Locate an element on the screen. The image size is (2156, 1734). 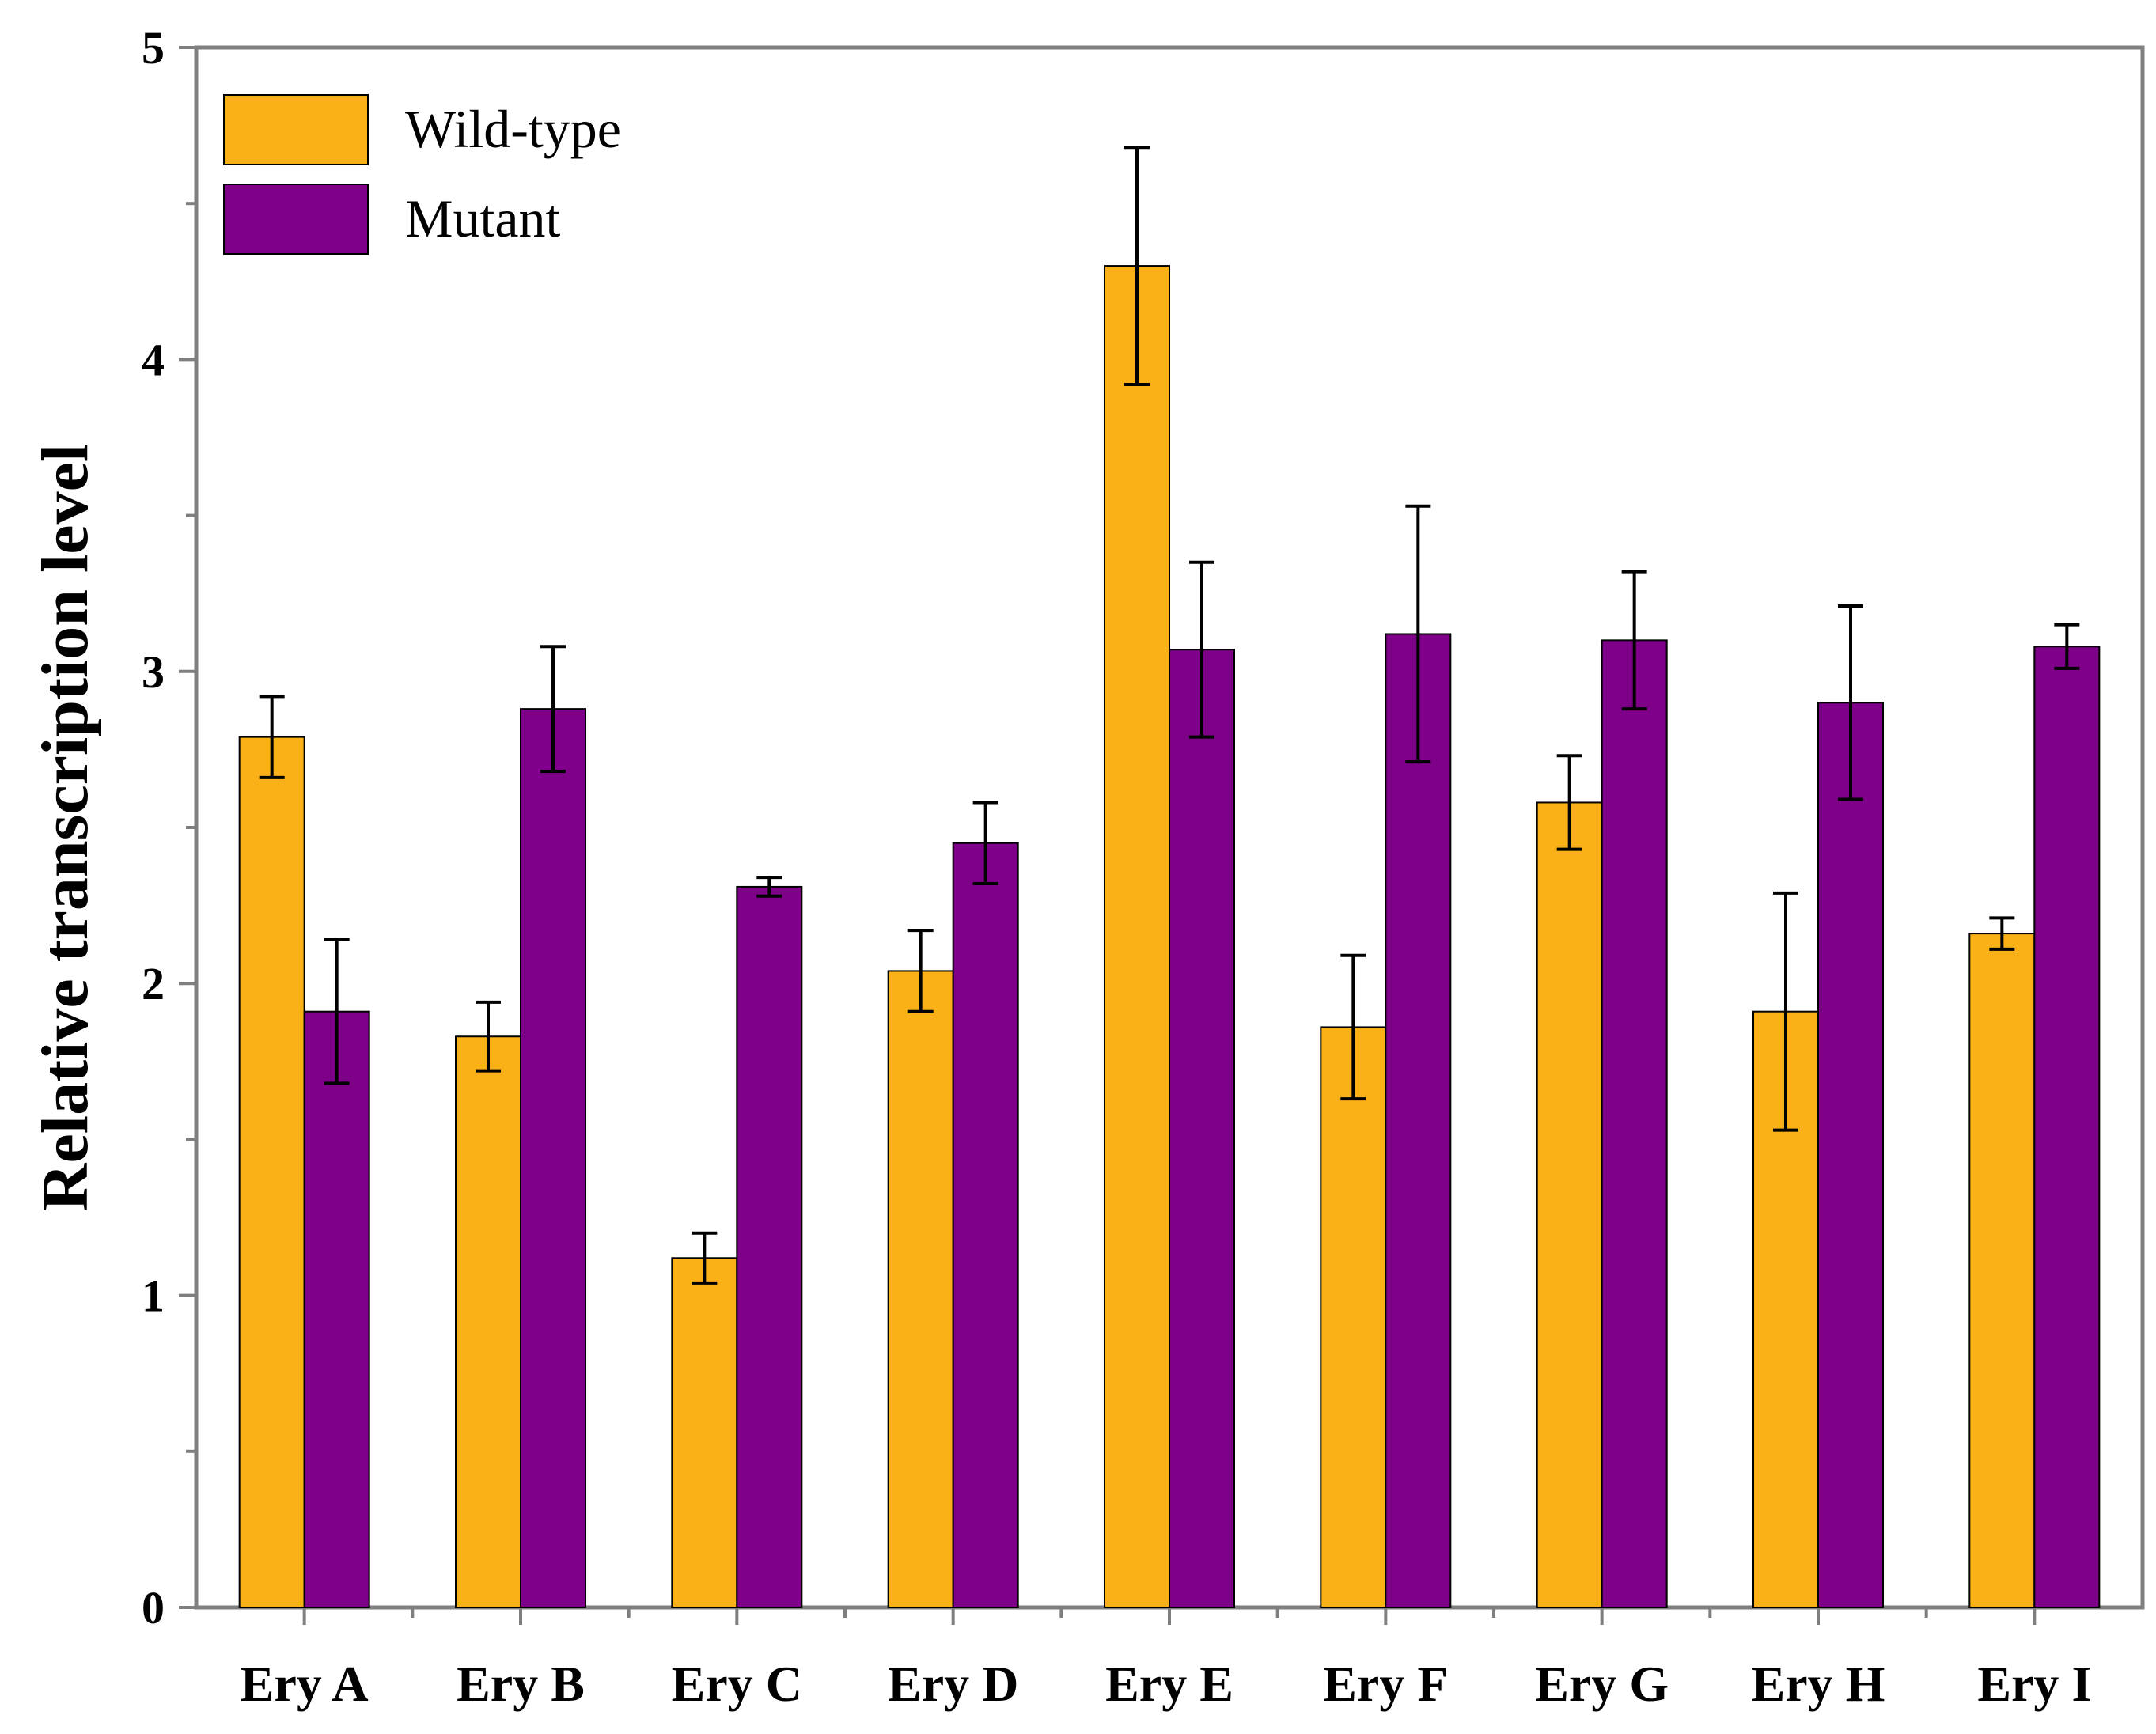
x-tick-label: Ery D is located at coordinates (953, 1684).